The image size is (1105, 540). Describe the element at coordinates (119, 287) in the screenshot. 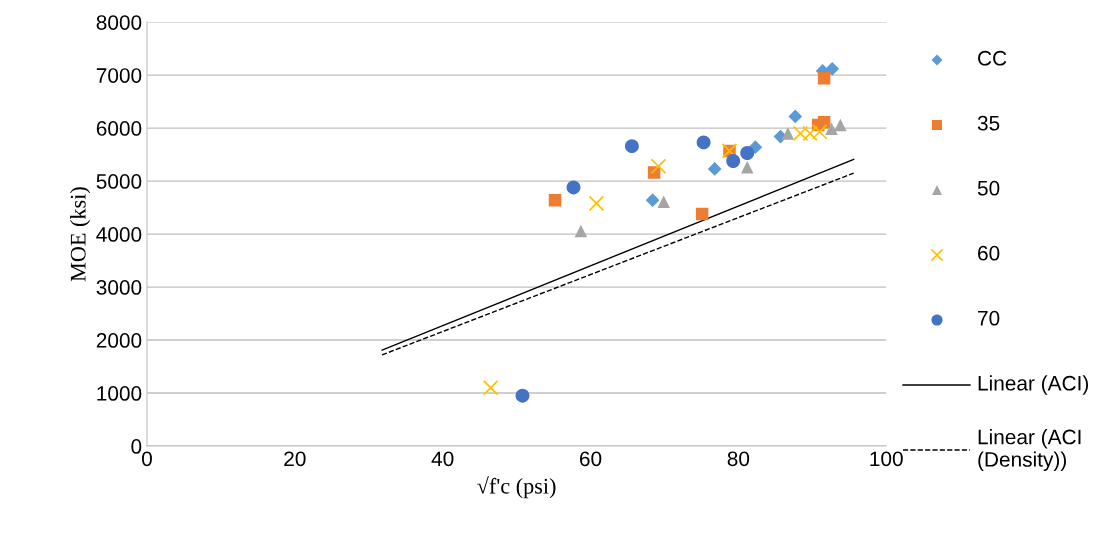

I see `y-tick-label: 3000` at that location.